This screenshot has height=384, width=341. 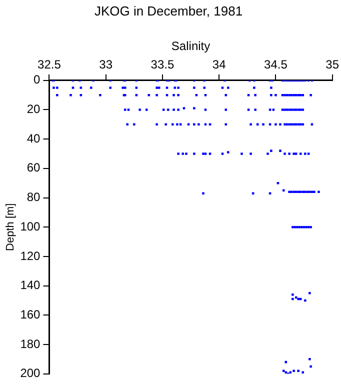 What do you see at coordinates (106, 65) in the screenshot?
I see `x-tick-label: 33` at bounding box center [106, 65].